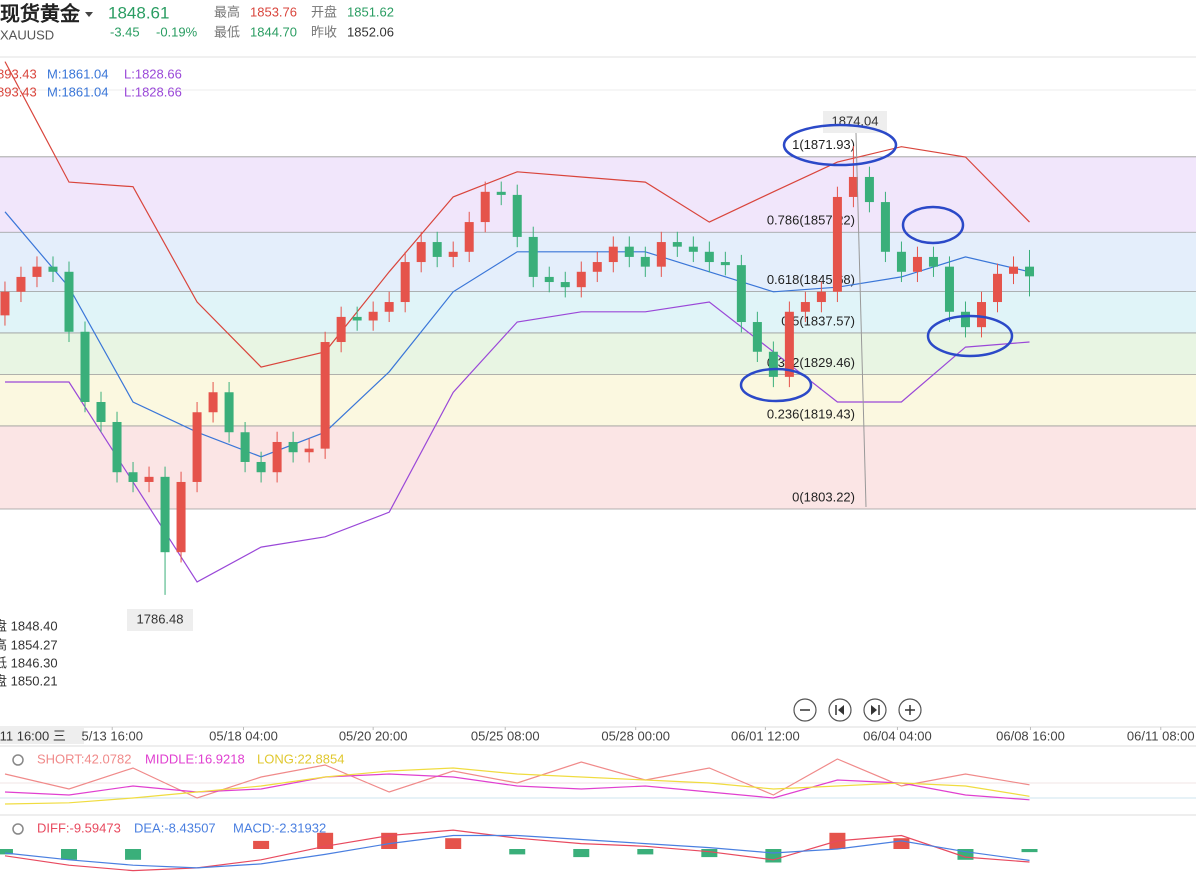  What do you see at coordinates (84, 758) in the screenshot?
I see `osc-legend: SHORT:42.0782` at bounding box center [84, 758].